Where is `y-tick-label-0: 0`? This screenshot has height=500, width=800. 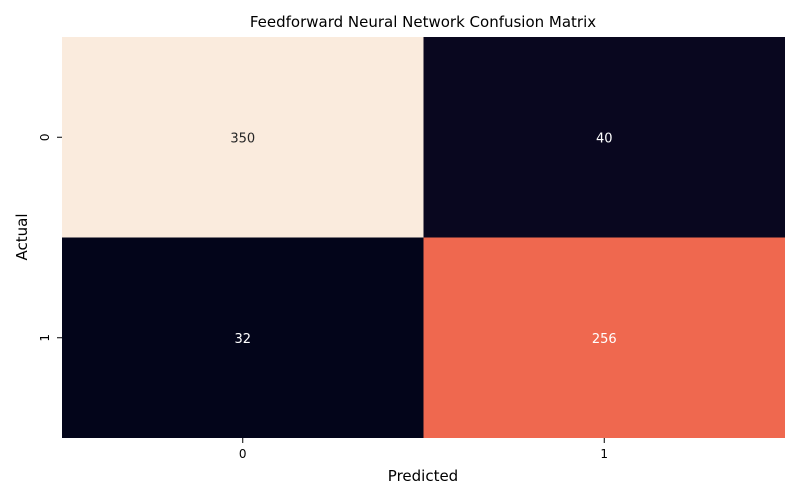
y-tick-label-0: 0 is located at coordinates (45, 137).